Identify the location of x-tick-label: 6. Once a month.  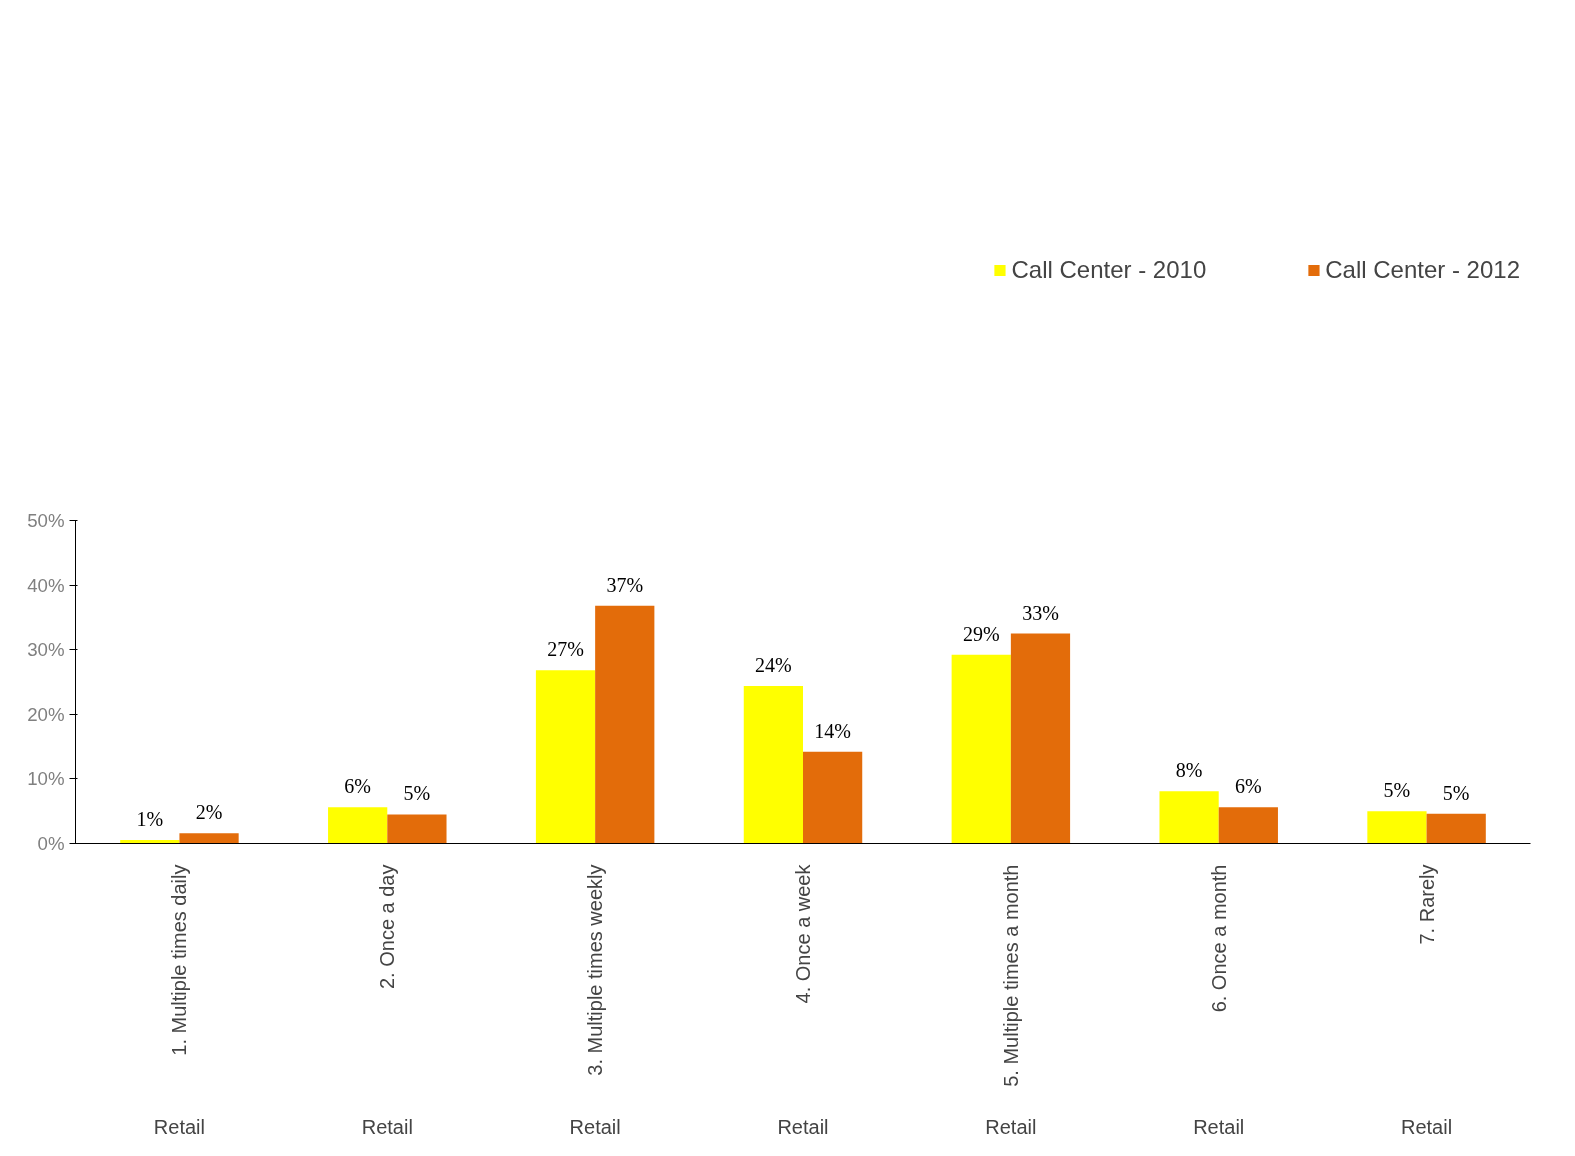
(1218, 938).